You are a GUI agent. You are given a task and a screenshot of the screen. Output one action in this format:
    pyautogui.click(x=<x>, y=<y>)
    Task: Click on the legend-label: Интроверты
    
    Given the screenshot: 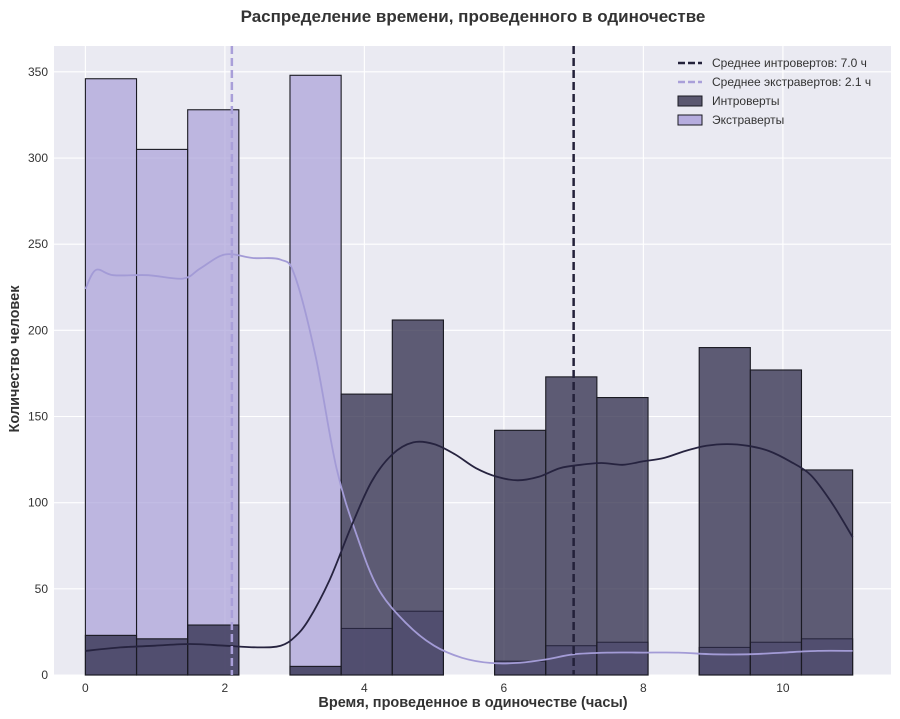 What is the action you would take?
    pyautogui.click(x=746, y=101)
    